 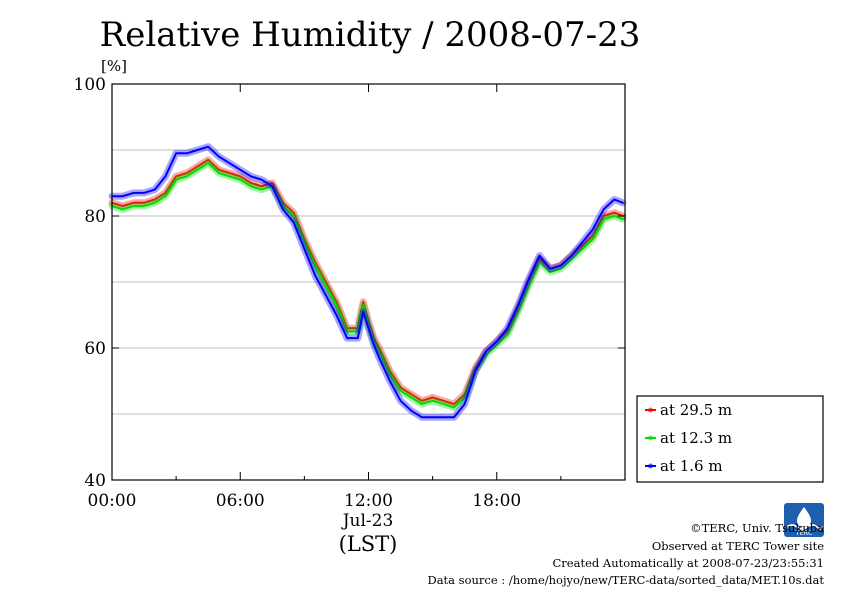 What do you see at coordinates (804, 520) in the screenshot?
I see `terc-logo: TERC` at bounding box center [804, 520].